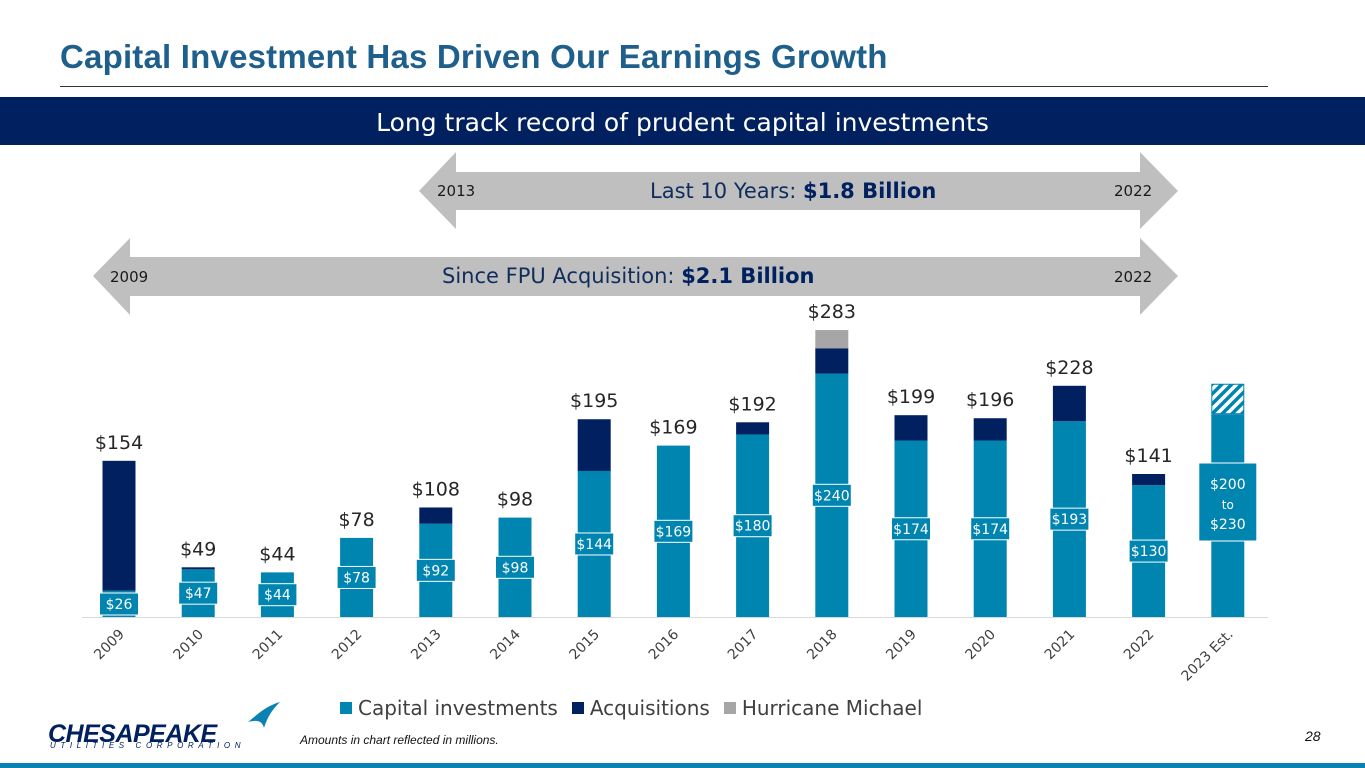 The image size is (1365, 768). Describe the element at coordinates (594, 445) in the screenshot. I see `bar-acquisitions-2015` at that location.